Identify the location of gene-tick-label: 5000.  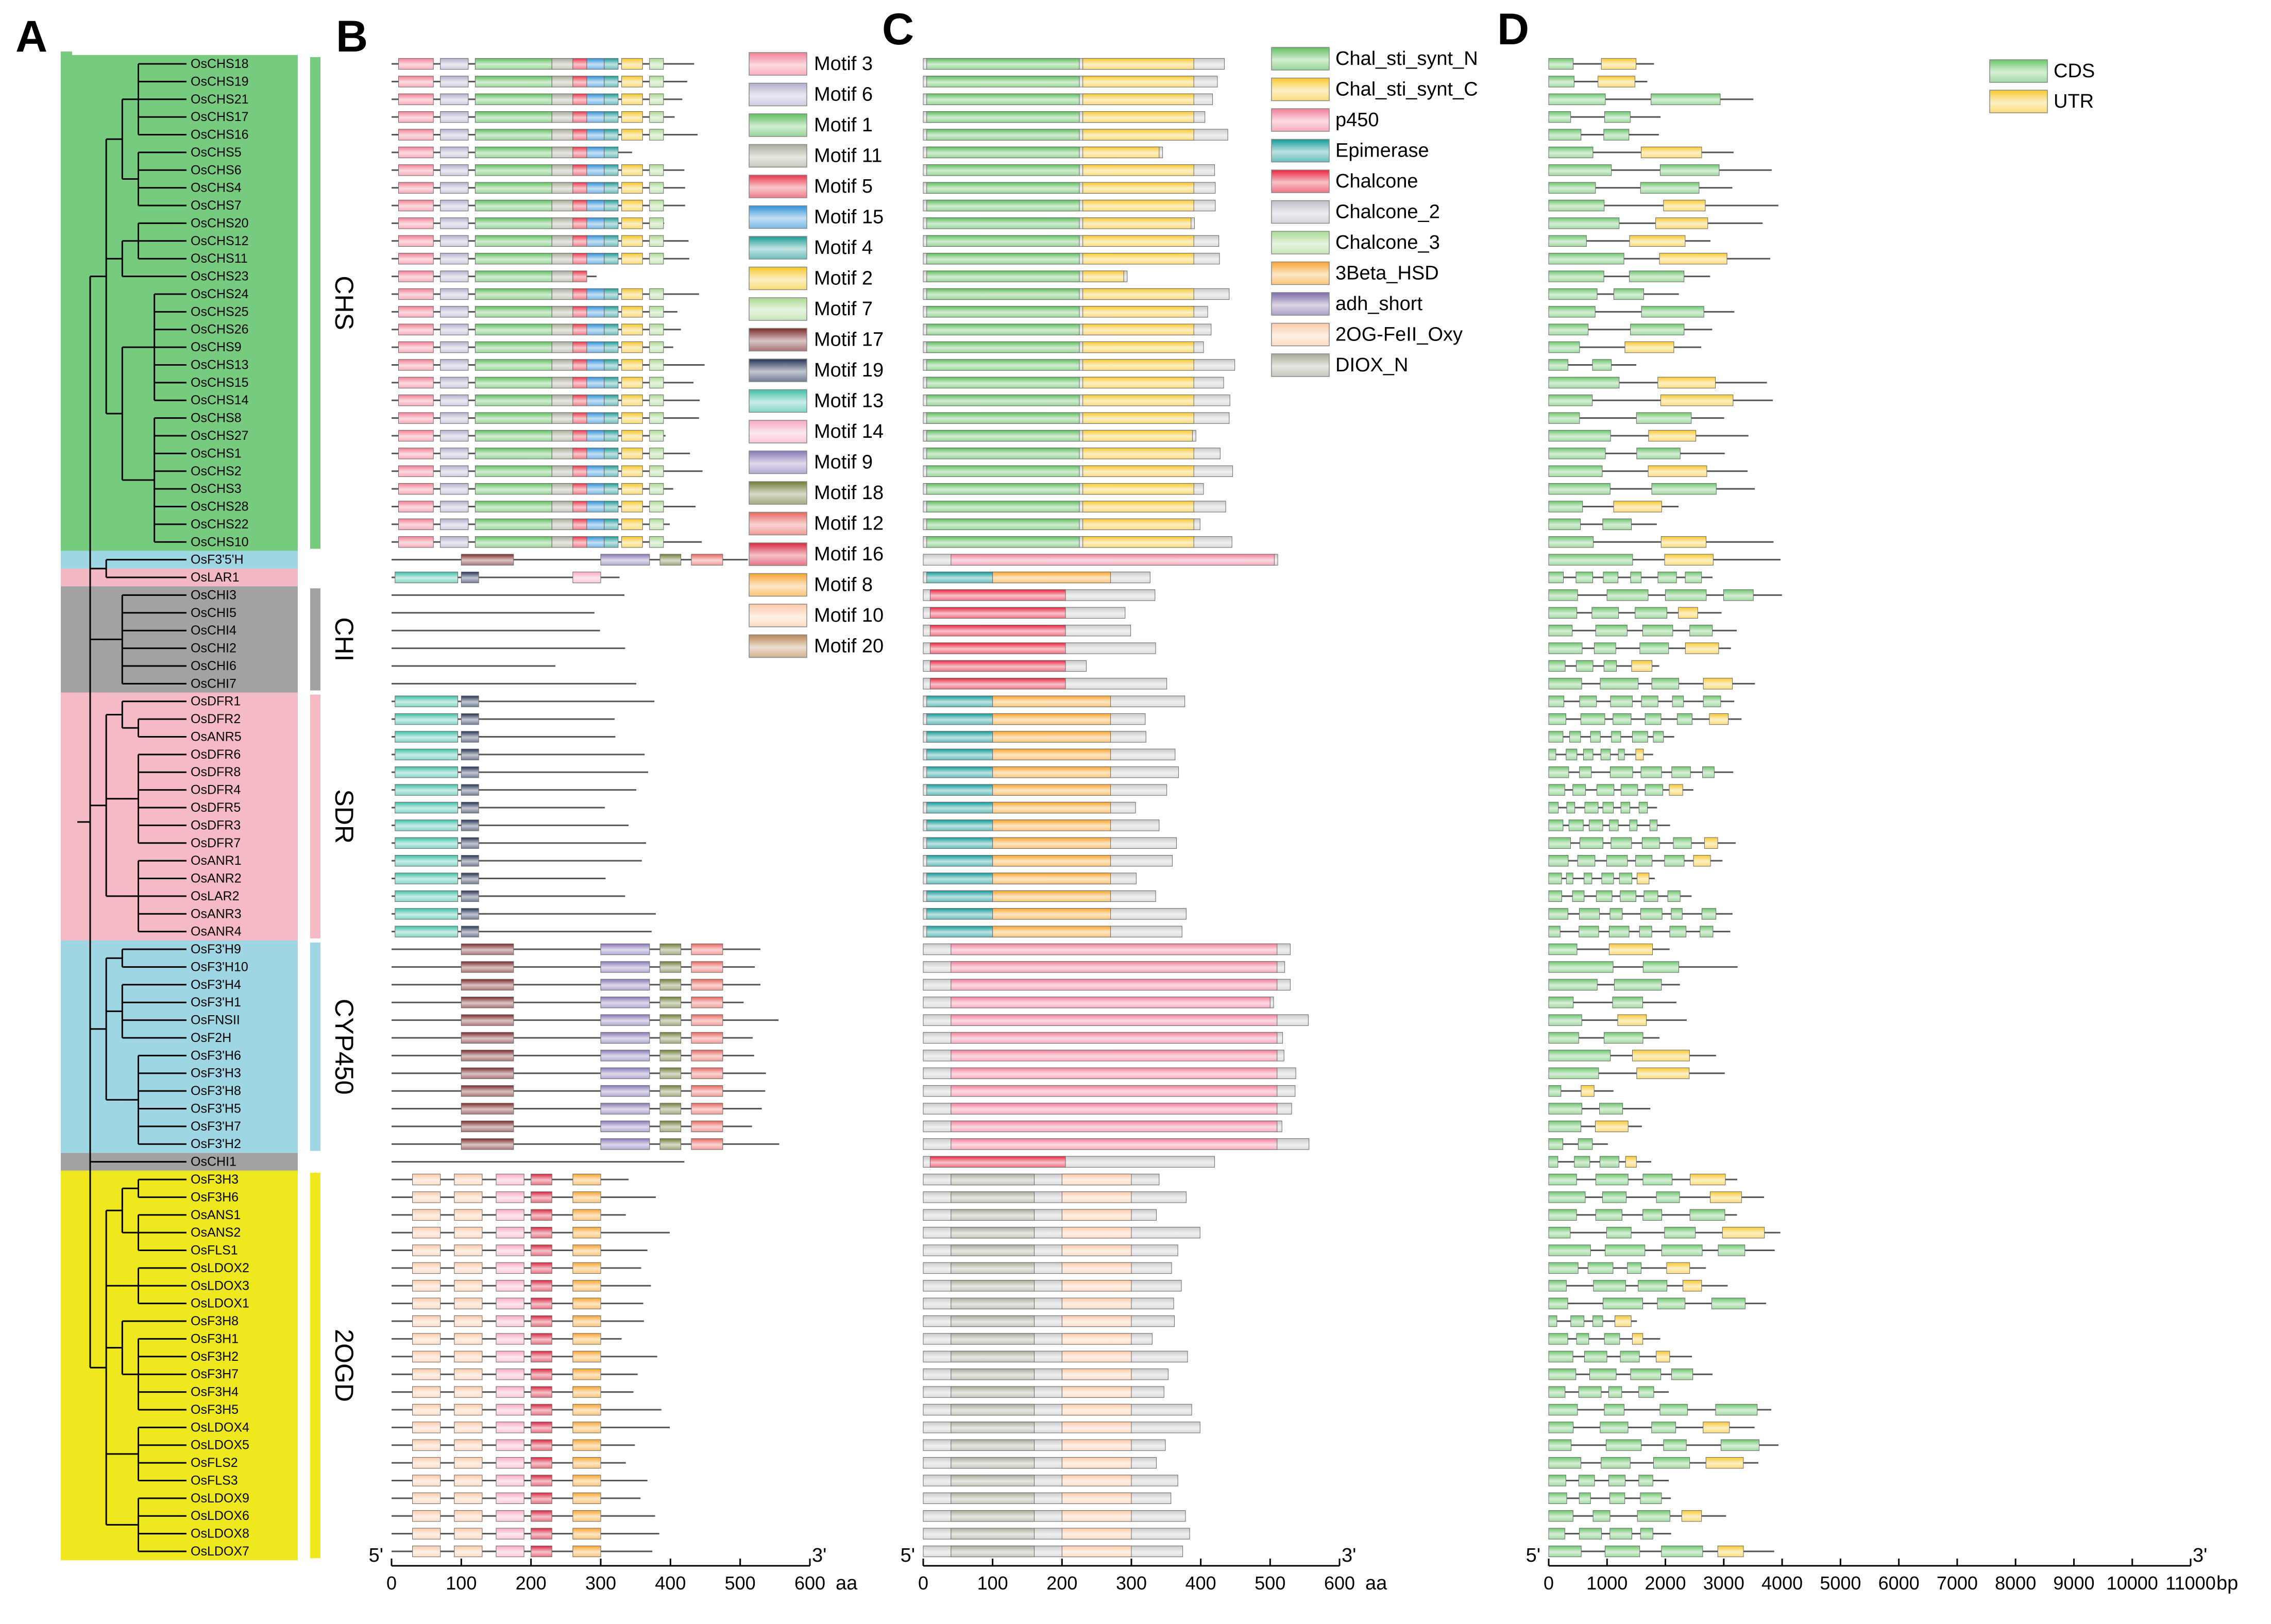
(1841, 1583).